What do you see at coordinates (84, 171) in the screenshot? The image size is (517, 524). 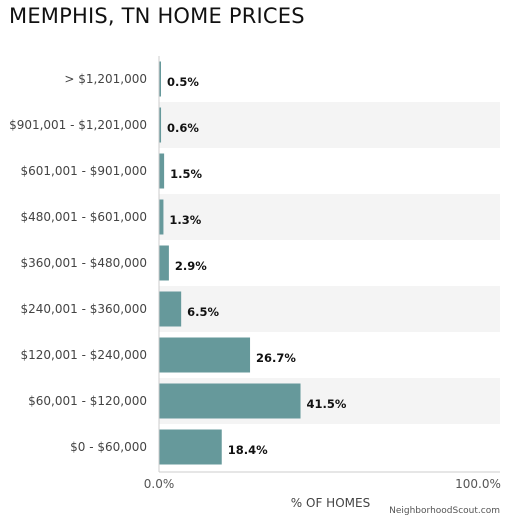 I see `category-label: $601,001 - $901,000` at bounding box center [84, 171].